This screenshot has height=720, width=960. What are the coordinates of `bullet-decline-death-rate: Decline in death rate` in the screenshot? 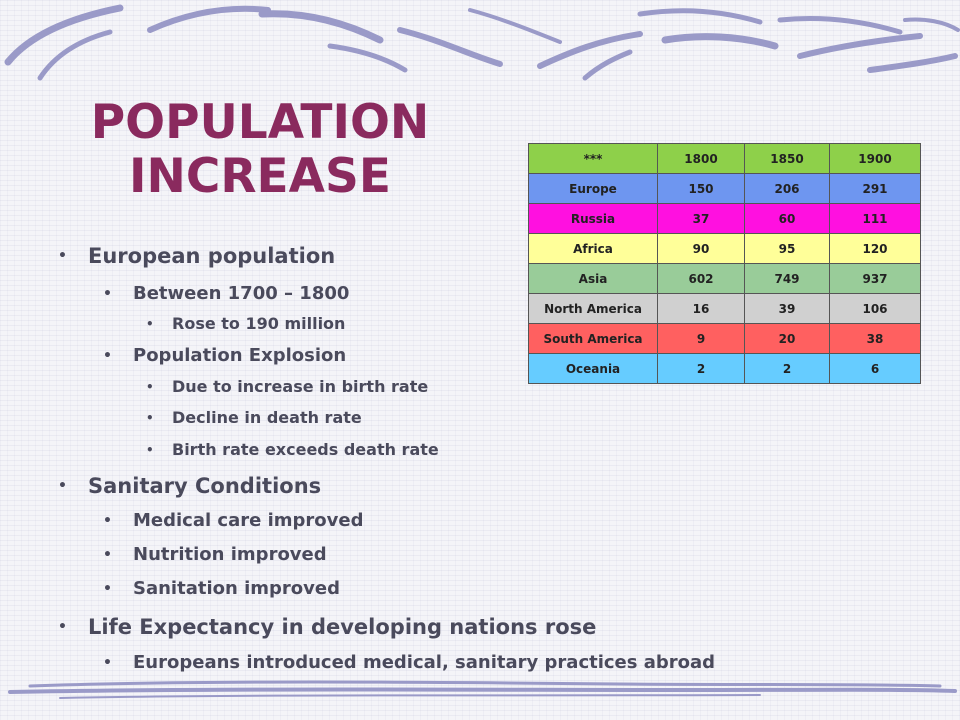 It's located at (254, 418).